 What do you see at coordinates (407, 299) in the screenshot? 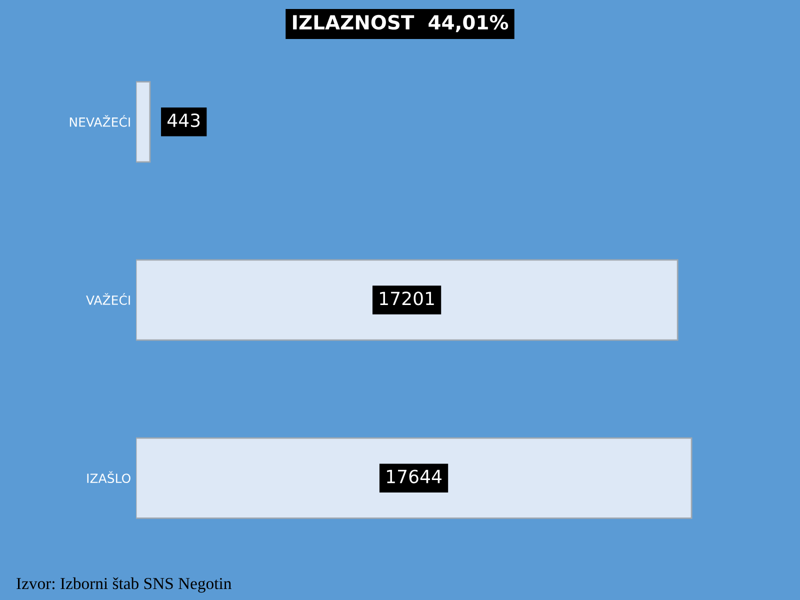
I see `data-label: 17201` at bounding box center [407, 299].